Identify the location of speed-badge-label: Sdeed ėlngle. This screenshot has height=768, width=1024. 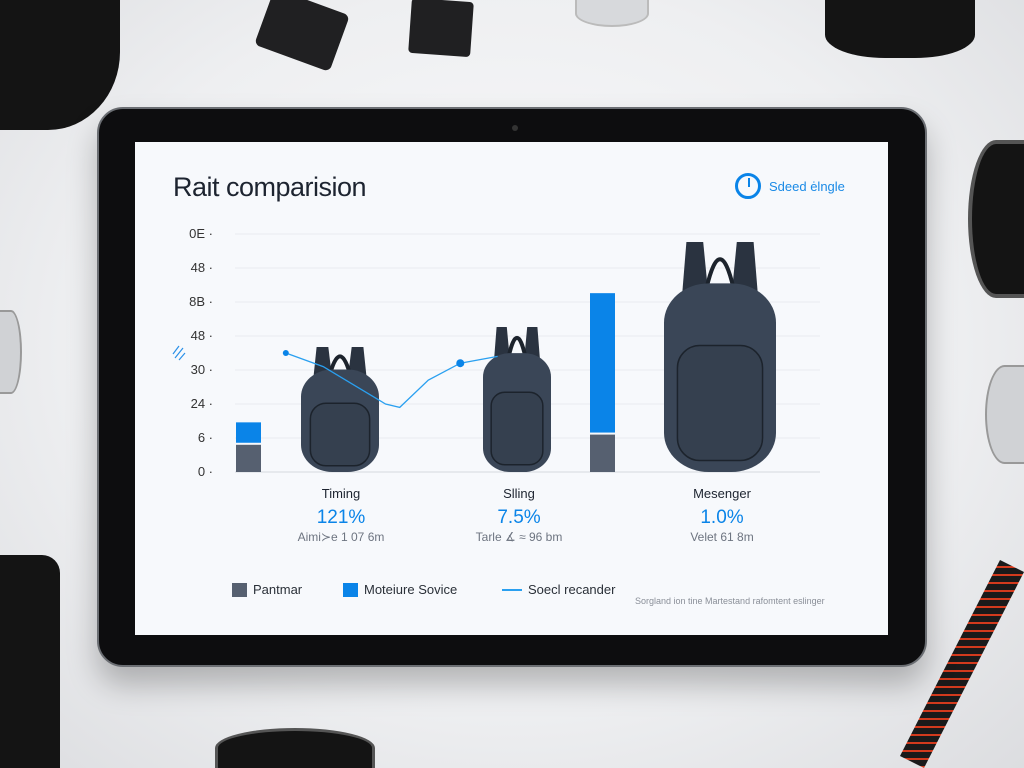
(807, 186).